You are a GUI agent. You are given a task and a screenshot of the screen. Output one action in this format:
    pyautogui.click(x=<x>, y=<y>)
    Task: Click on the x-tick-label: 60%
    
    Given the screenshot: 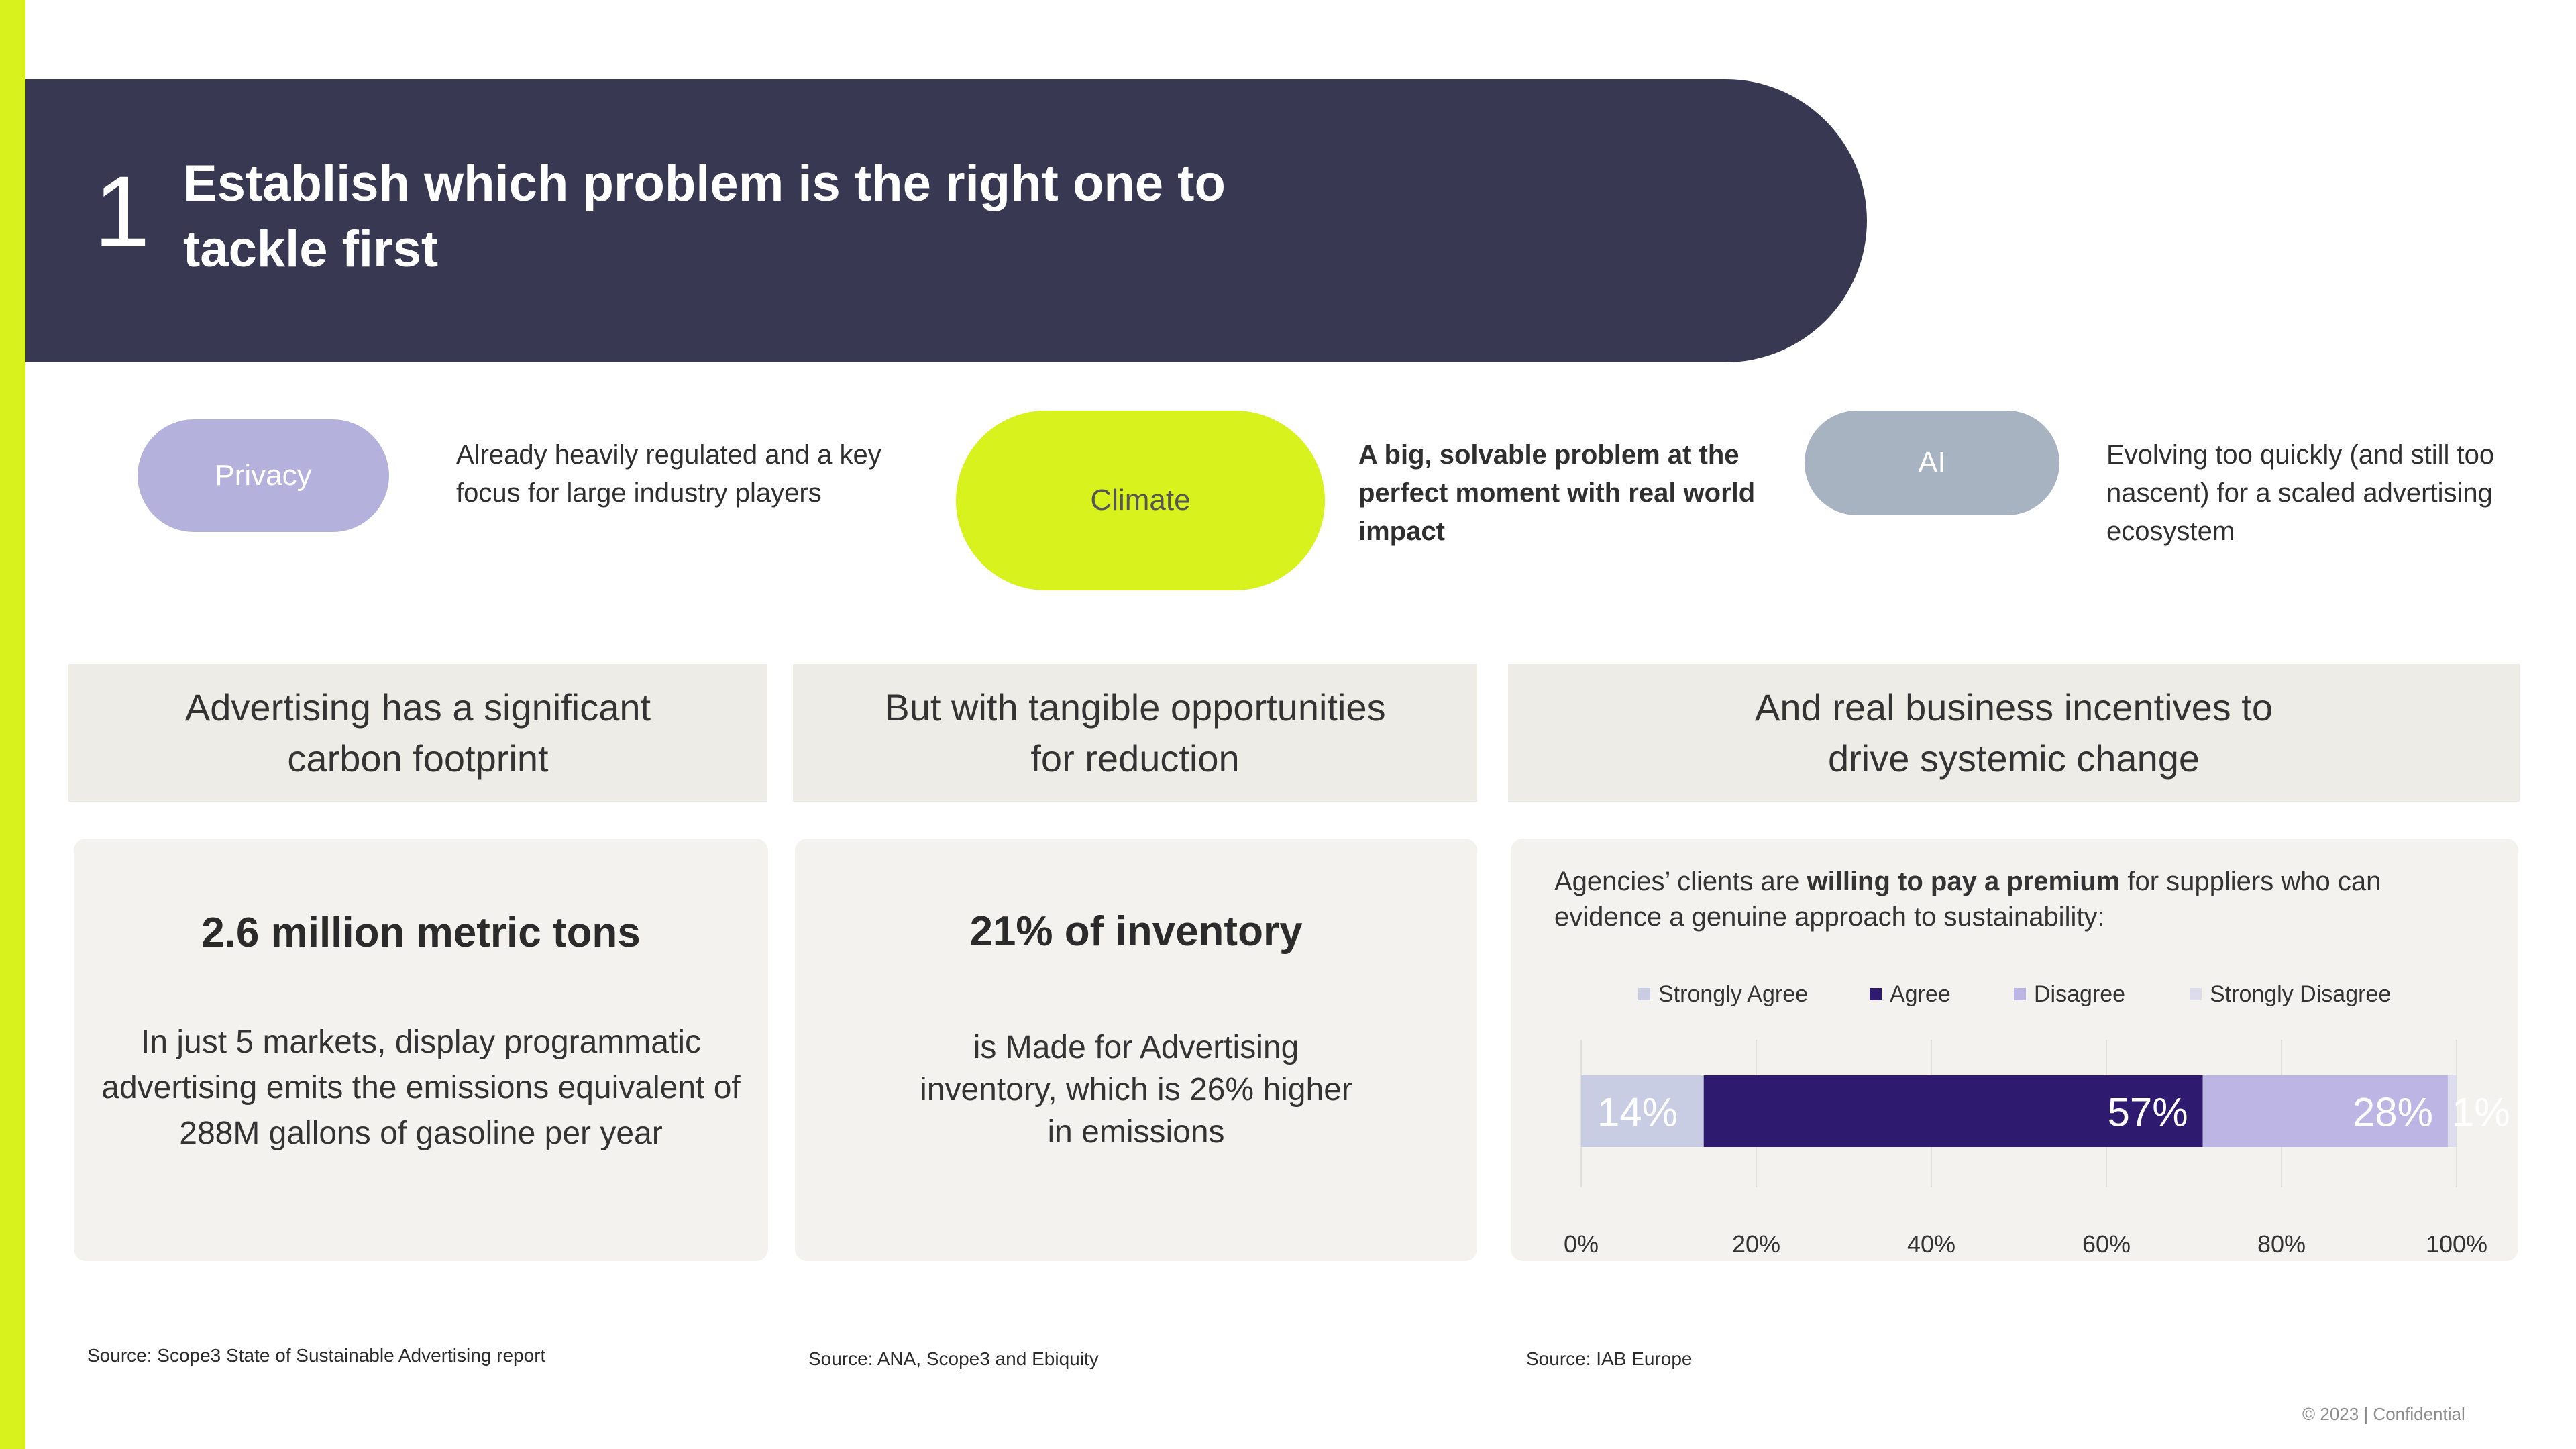 What is the action you would take?
    pyautogui.click(x=2106, y=1244)
    